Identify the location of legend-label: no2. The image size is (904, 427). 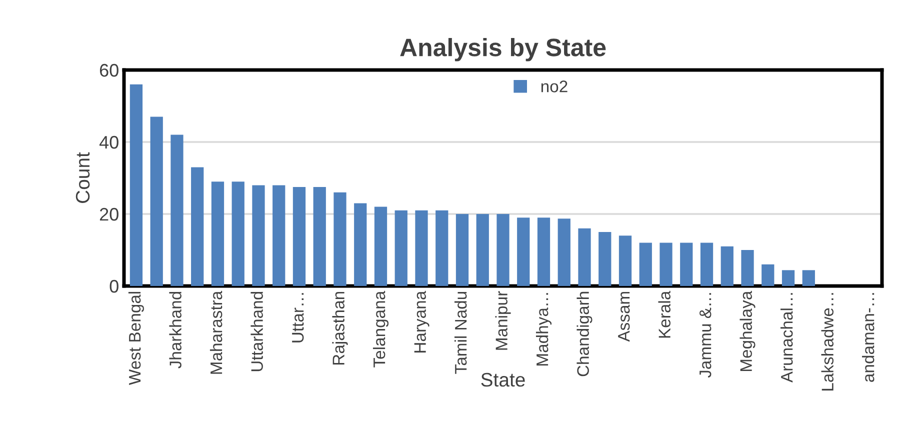
(554, 86).